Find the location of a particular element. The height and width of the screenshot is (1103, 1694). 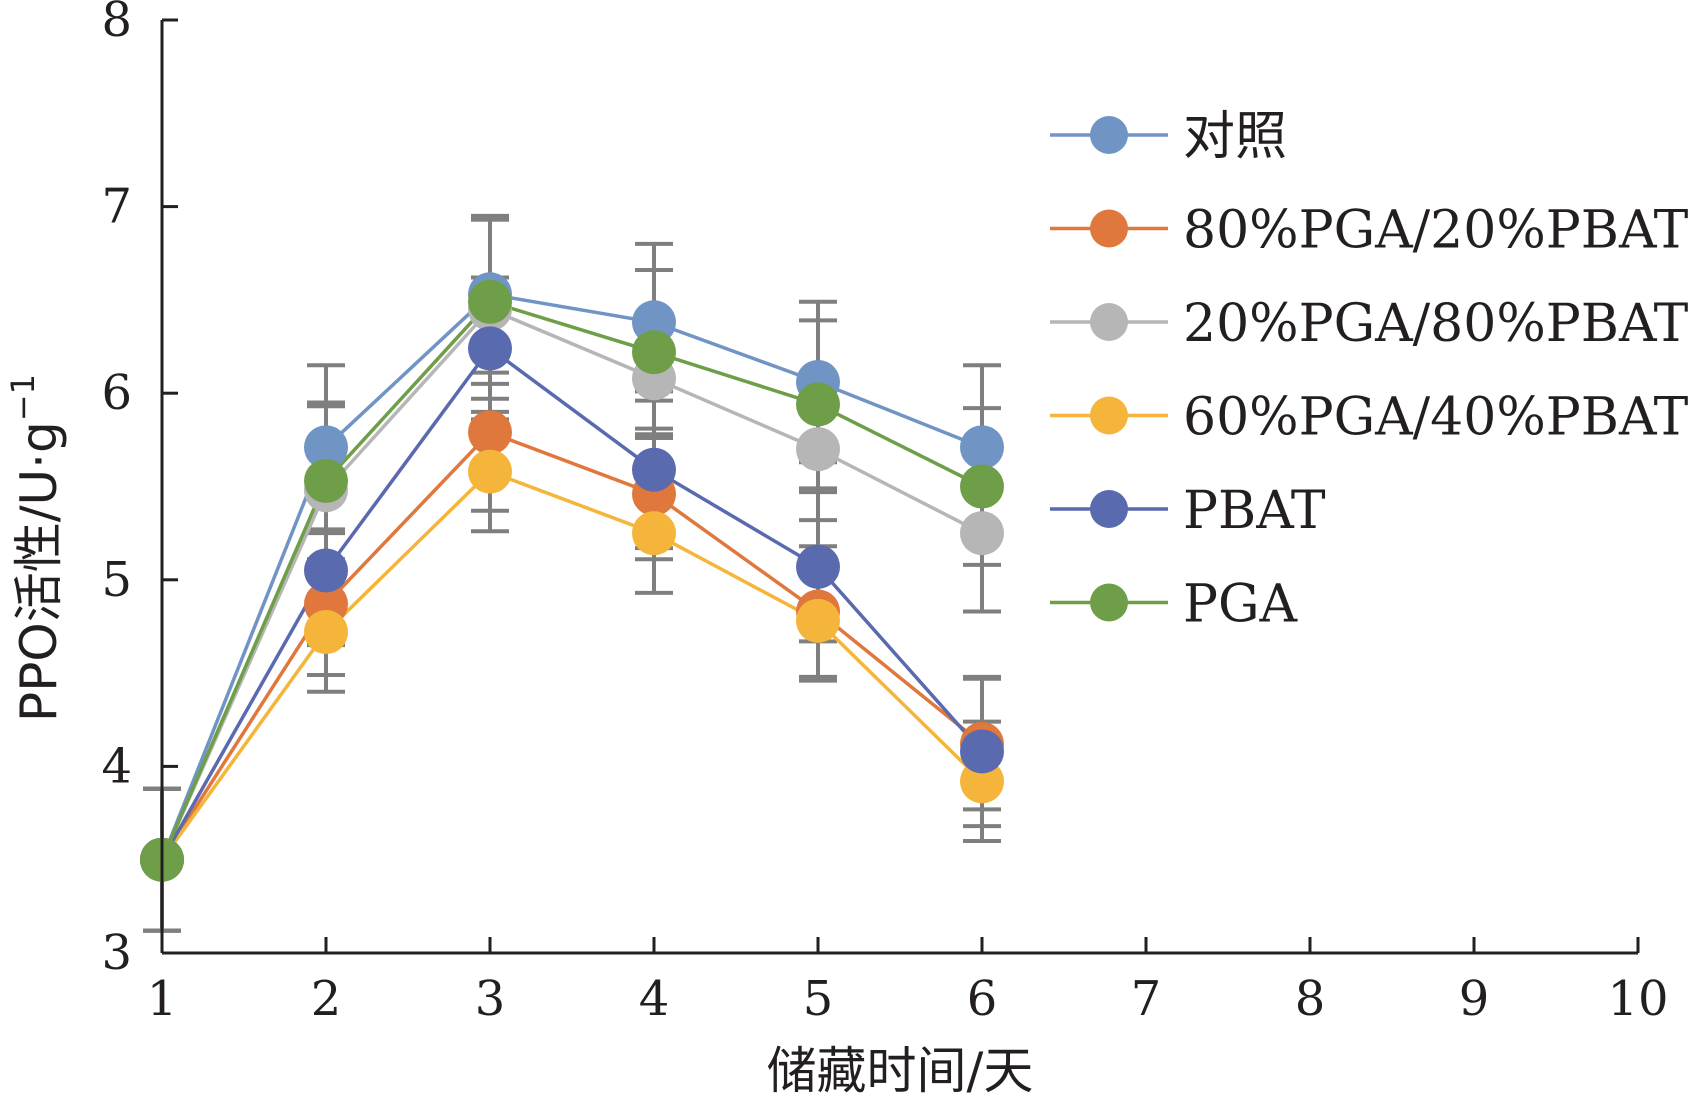

x-tick-label-9: 9 is located at coordinates (1474, 999).